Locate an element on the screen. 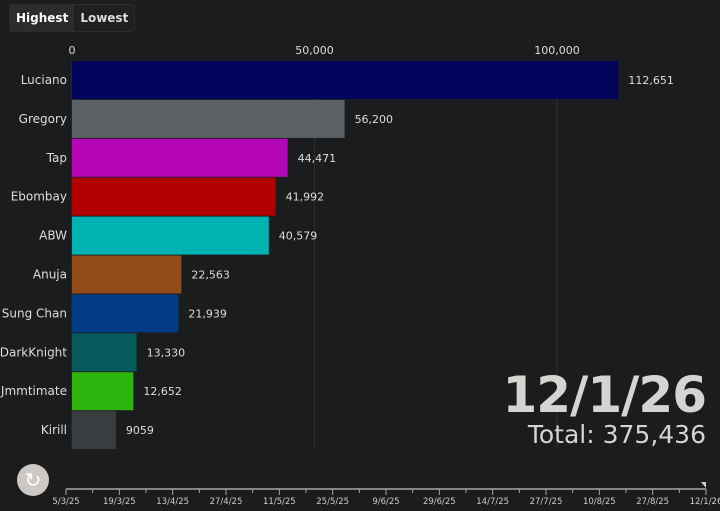 The width and height of the screenshot is (720, 511). replay-button: ↻ is located at coordinates (33, 480).